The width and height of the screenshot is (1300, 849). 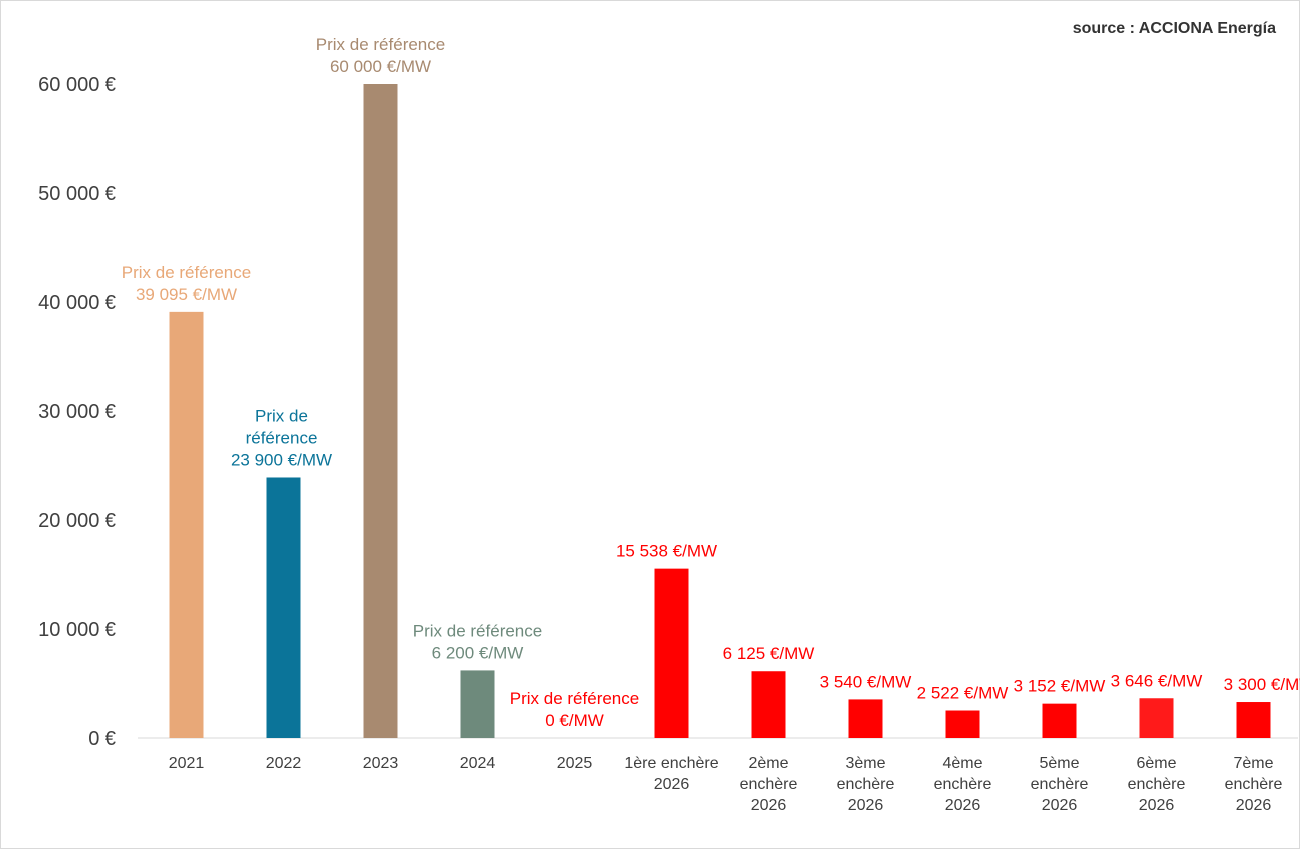 What do you see at coordinates (478, 763) in the screenshot?
I see `x-tick-label: 2024` at bounding box center [478, 763].